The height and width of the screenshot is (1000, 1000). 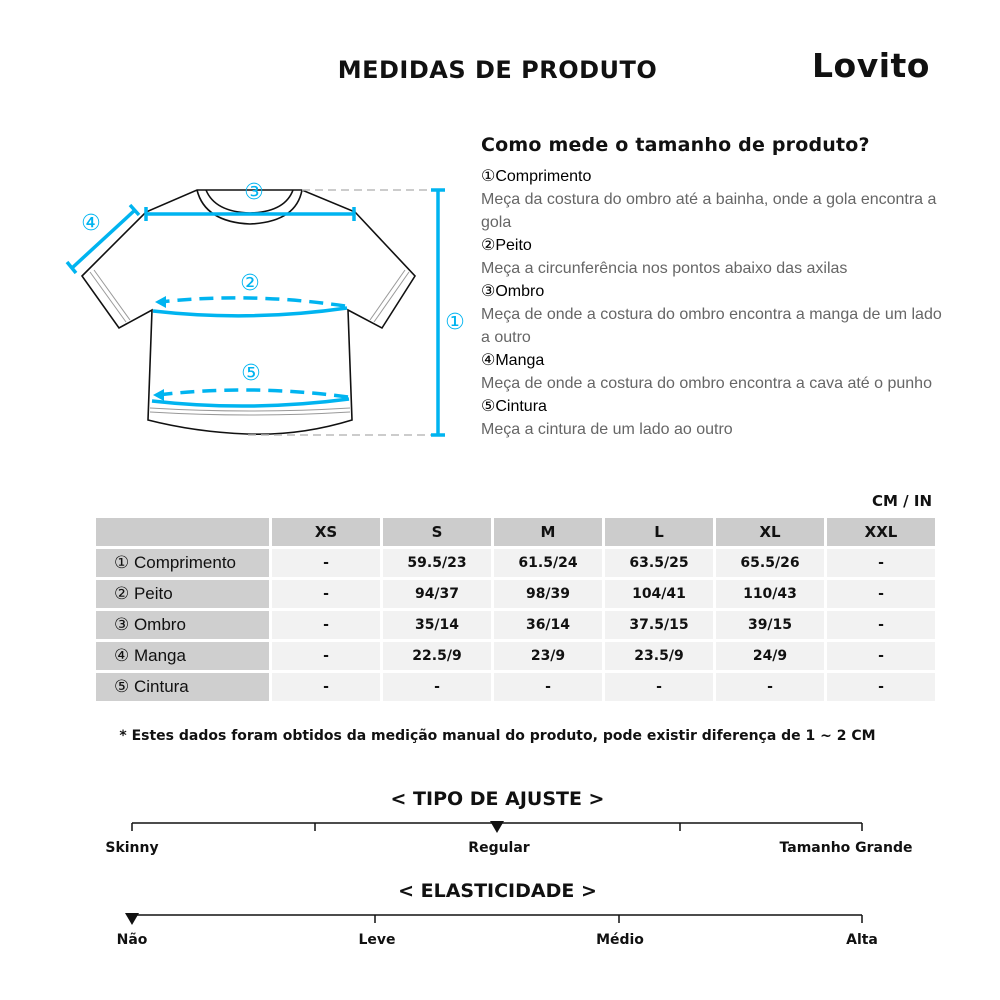 What do you see at coordinates (494, 919) in the screenshot?
I see `elasticity-scale` at bounding box center [494, 919].